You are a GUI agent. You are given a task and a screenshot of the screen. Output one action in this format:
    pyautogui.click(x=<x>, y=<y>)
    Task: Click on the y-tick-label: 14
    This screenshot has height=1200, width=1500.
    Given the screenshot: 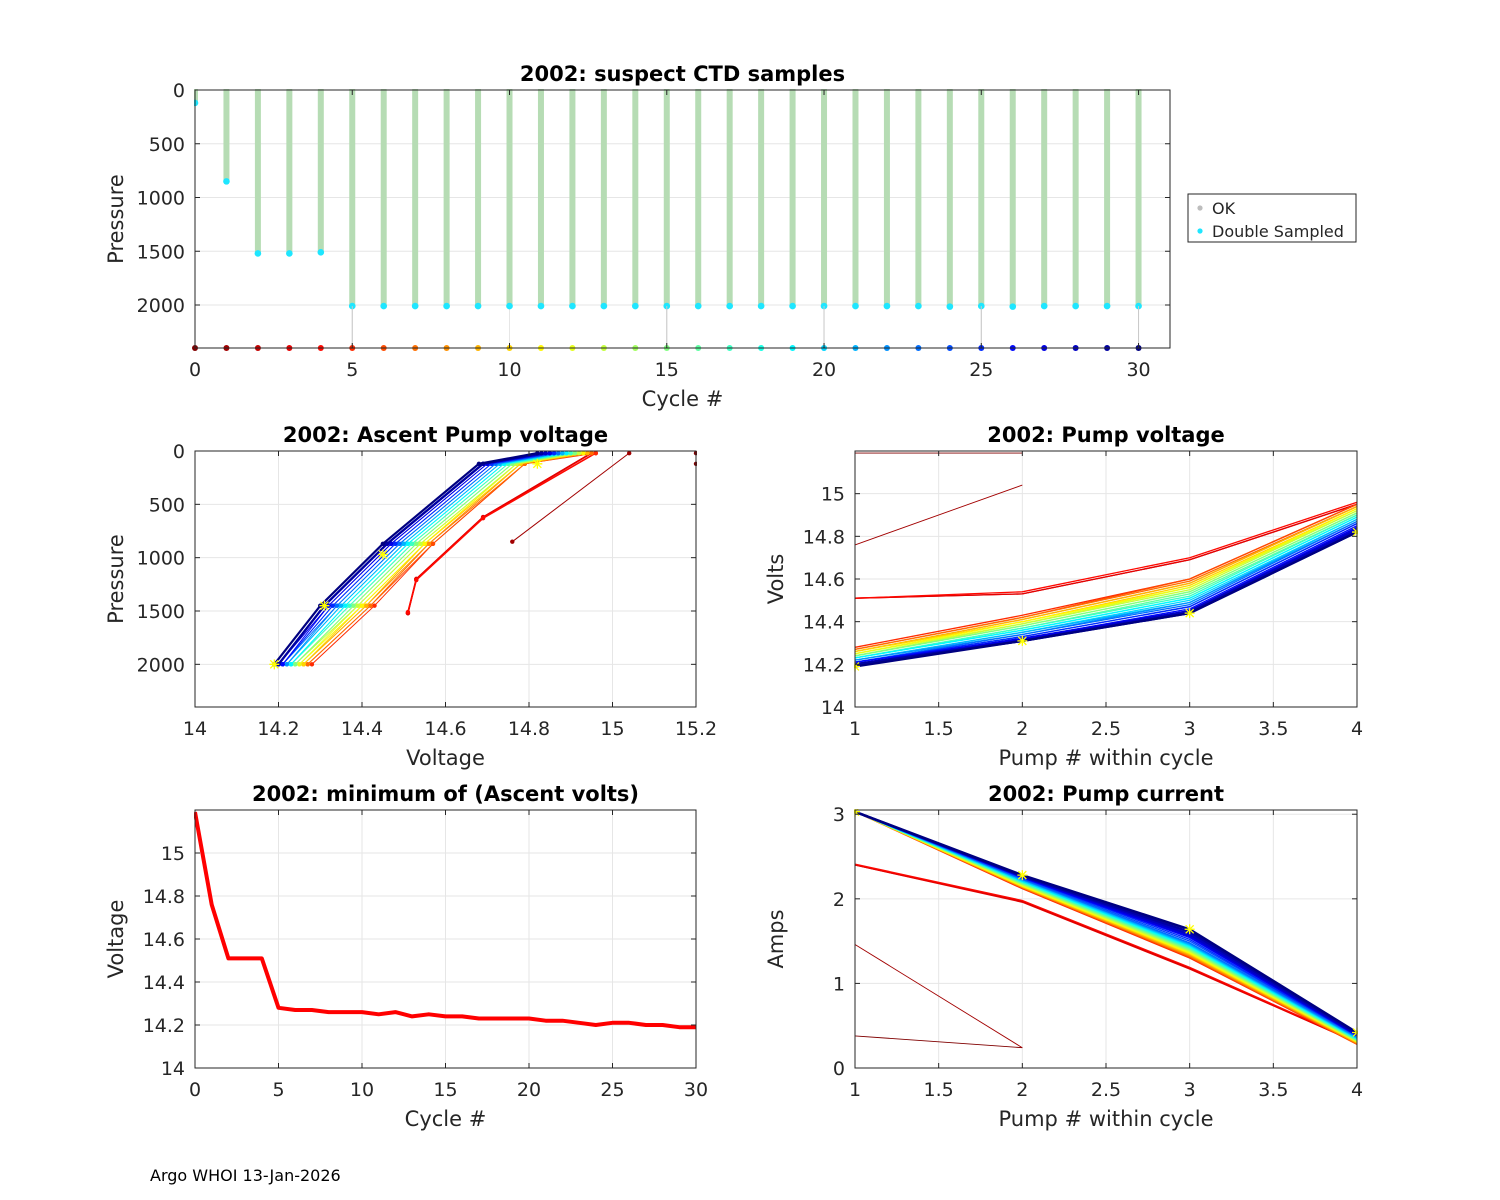 What is the action you would take?
    pyautogui.click(x=173, y=1069)
    